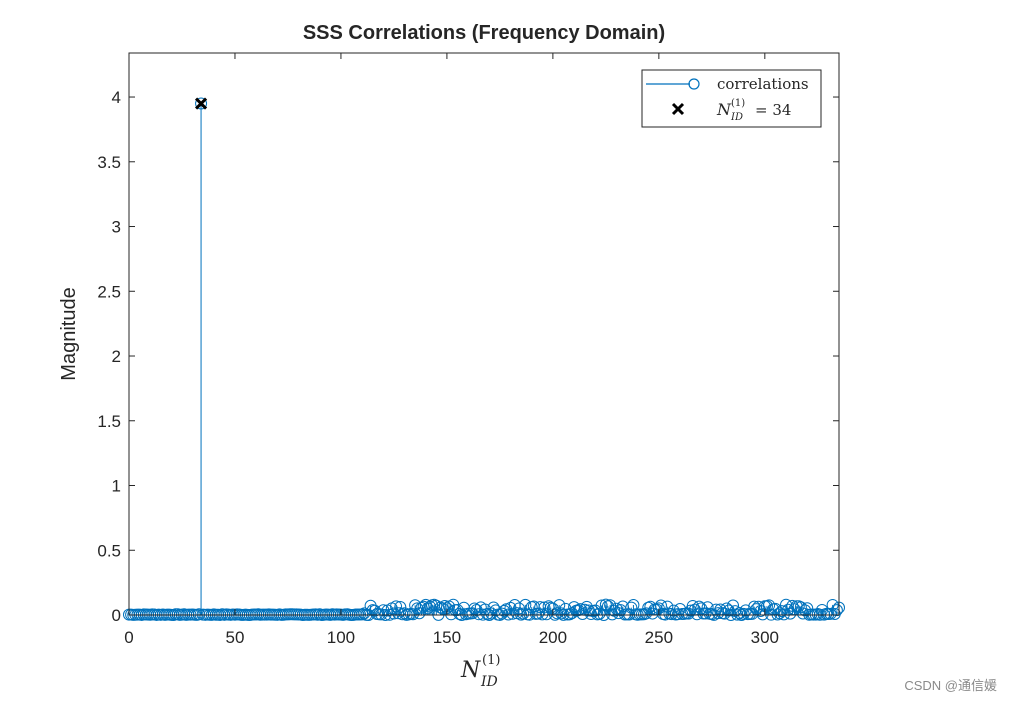 The height and width of the screenshot is (706, 1011). I want to click on legend-label-correlations: correlations, so click(763, 84).